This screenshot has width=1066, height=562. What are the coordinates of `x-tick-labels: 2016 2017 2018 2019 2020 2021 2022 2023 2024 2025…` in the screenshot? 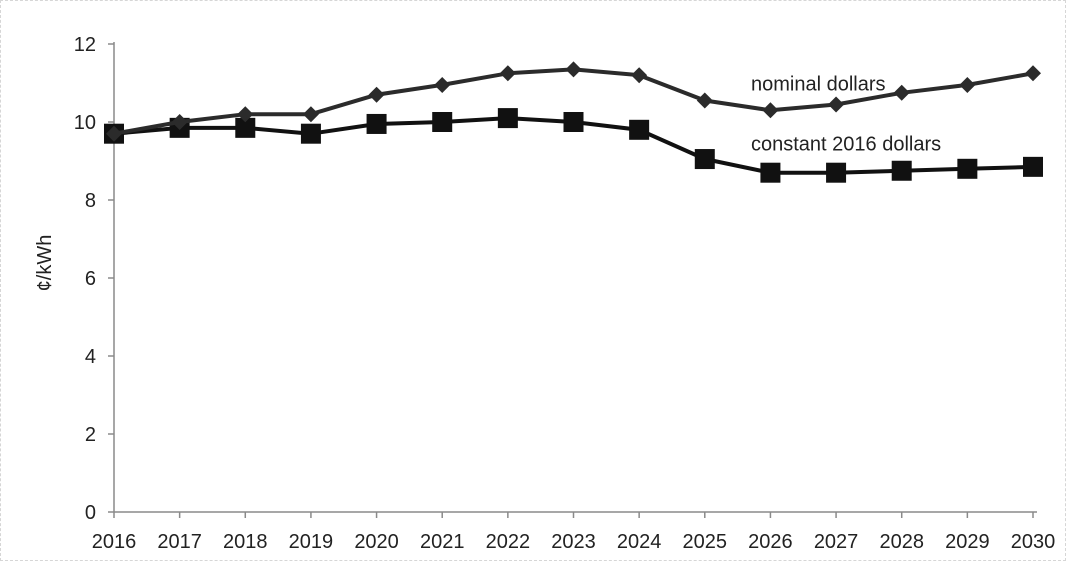 It's located at (574, 532).